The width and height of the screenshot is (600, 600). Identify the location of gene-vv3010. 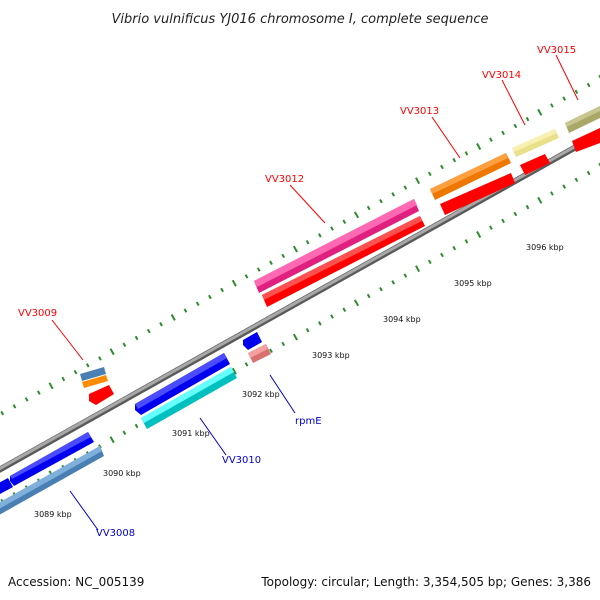
(186, 391).